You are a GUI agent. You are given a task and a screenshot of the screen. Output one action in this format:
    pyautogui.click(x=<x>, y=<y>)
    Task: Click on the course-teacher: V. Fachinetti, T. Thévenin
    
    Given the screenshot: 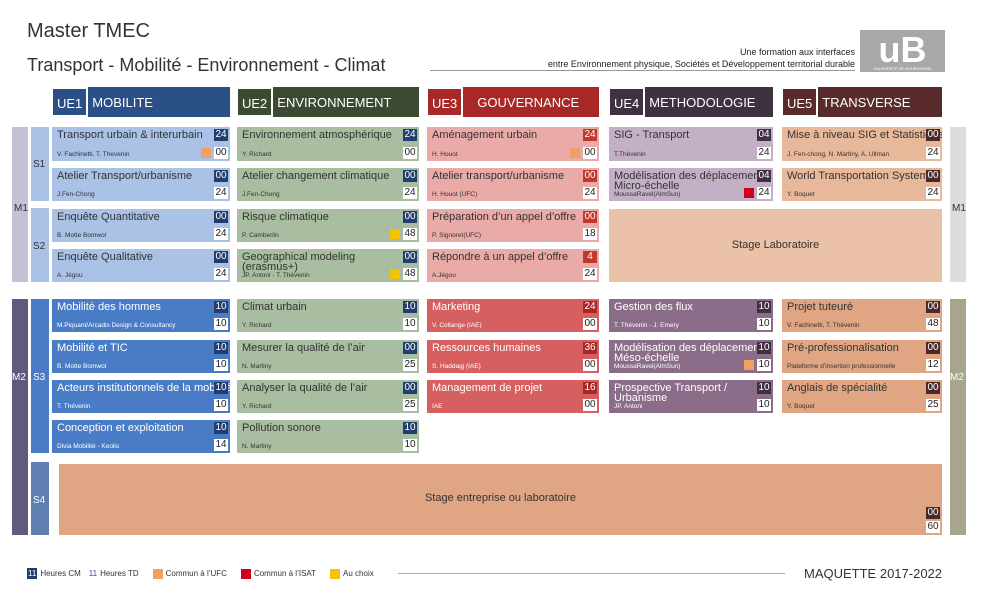 What is the action you would take?
    pyautogui.click(x=823, y=325)
    